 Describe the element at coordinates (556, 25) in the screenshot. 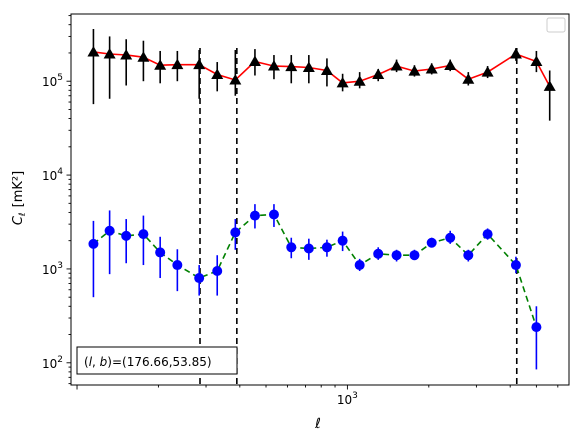

I see `legend-box` at that location.